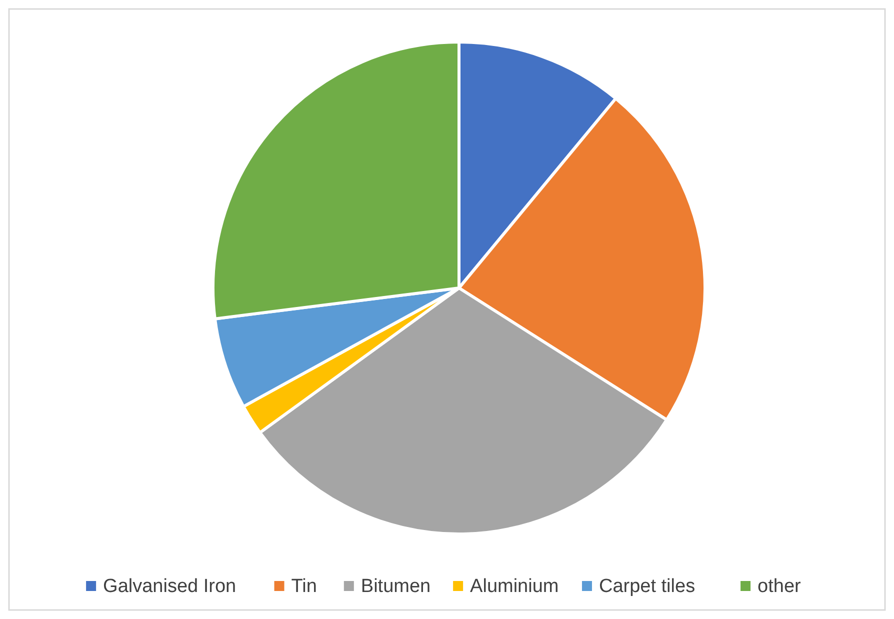 The width and height of the screenshot is (894, 619). Describe the element at coordinates (304, 587) in the screenshot. I see `legend-label: Tin` at that location.